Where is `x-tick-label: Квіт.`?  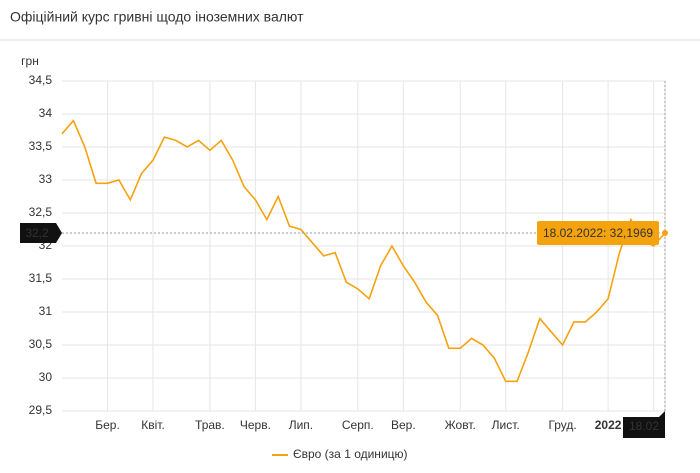
x-tick-label: Квіт. is located at coordinates (153, 425).